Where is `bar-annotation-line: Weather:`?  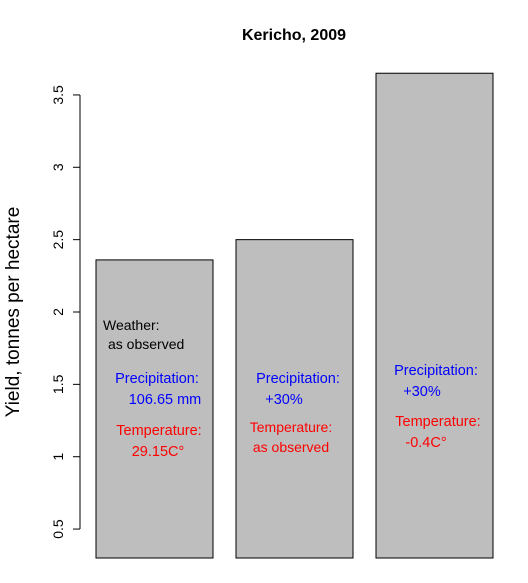
bar-annotation-line: Weather: is located at coordinates (131, 325).